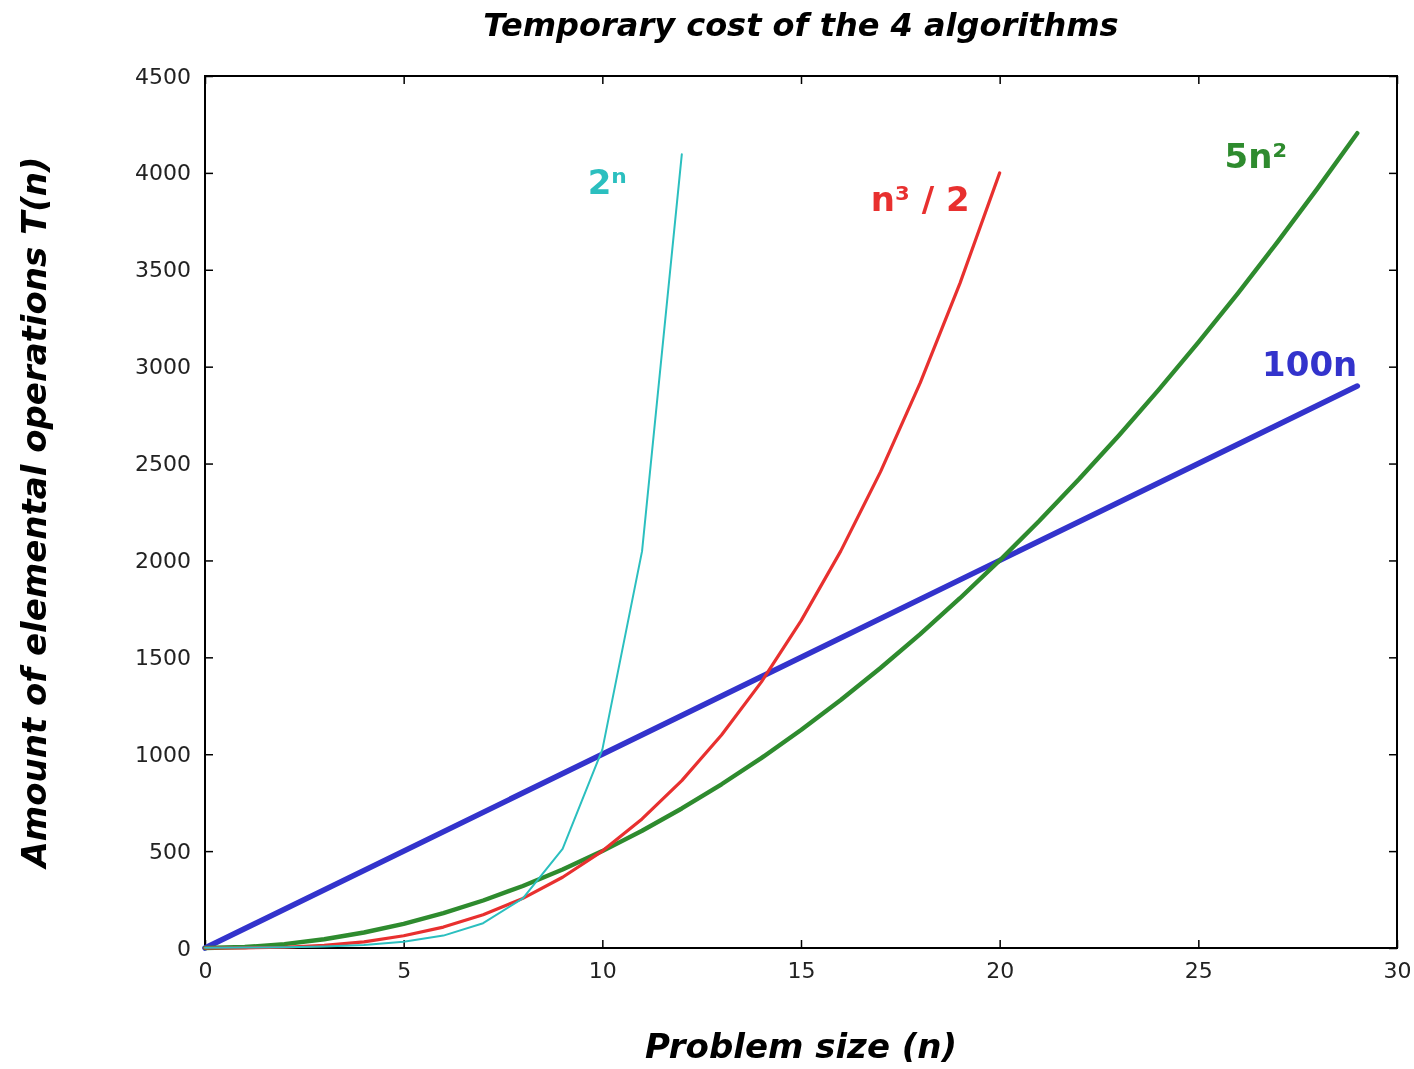  I want to click on y-tick-label: 4500, so click(163, 76).